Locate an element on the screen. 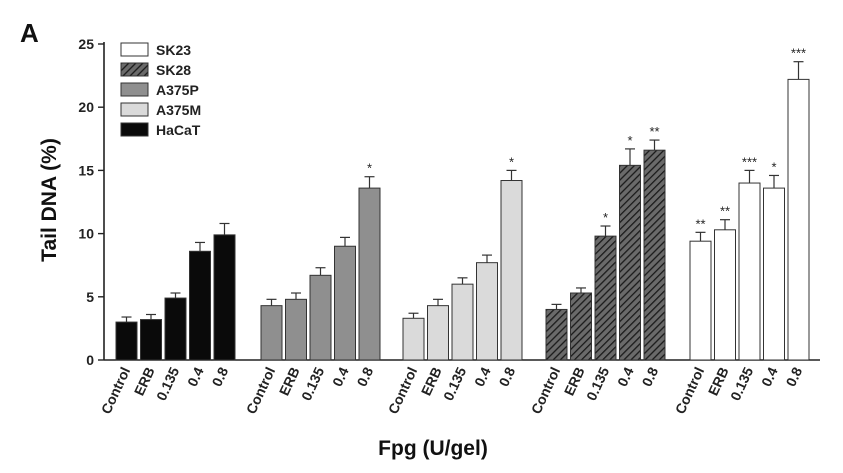 The width and height of the screenshot is (843, 473). x-axis-title: Fpg (U/gel) is located at coordinates (433, 448).